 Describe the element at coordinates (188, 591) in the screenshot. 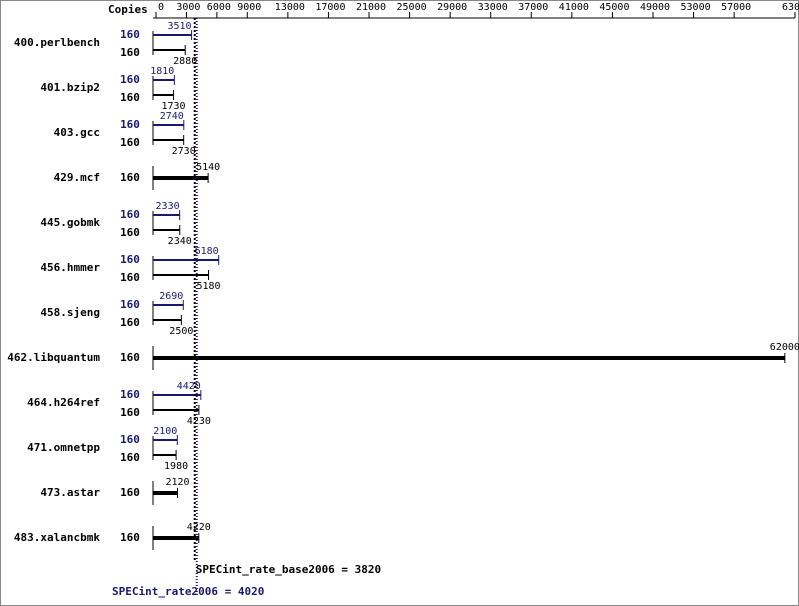

I see `reference-label: SPECint_rate2006 = 4020` at that location.